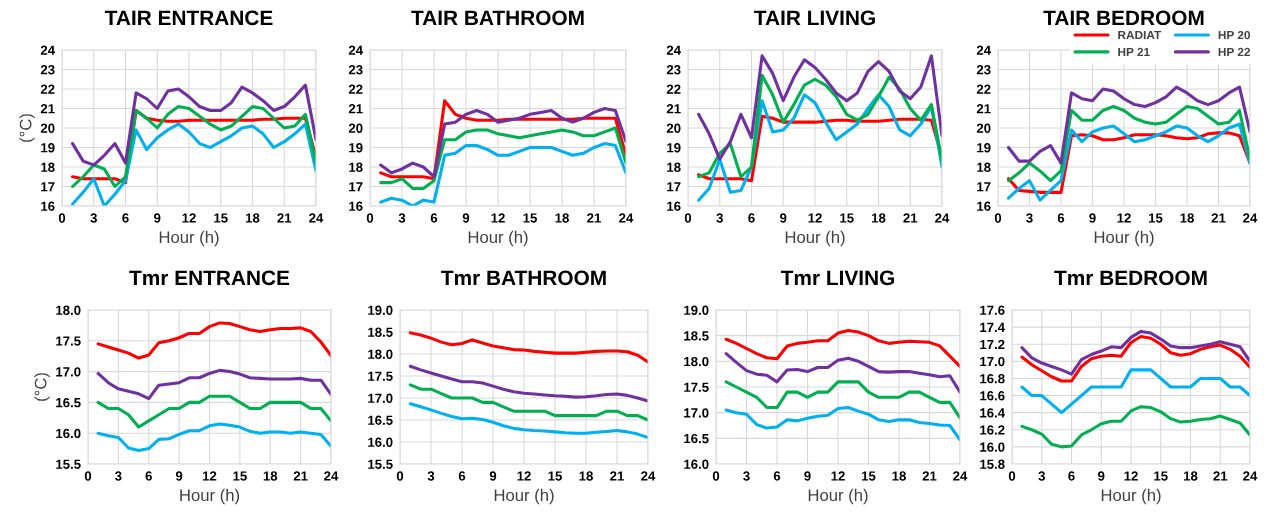 The image size is (1272, 514). I want to click on y-tick-label: 16.4, so click(992, 413).